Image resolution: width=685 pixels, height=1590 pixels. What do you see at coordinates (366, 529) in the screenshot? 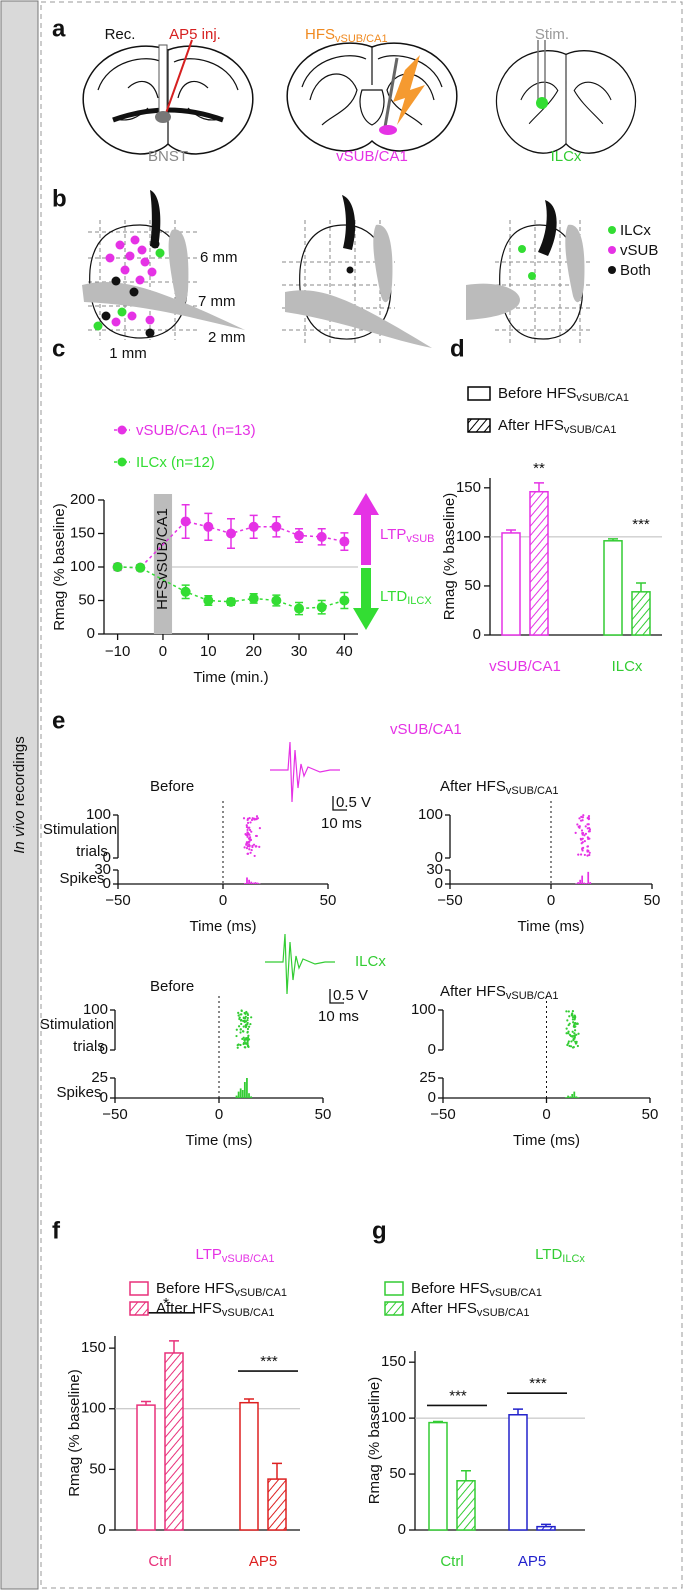
I see `ltp-arrow` at bounding box center [366, 529].